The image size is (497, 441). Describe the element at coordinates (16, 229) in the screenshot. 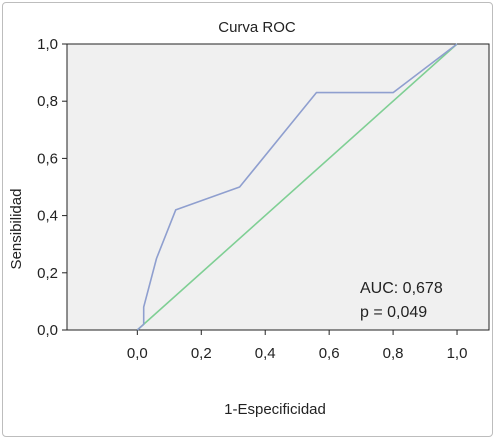

I see `y-axis-label: Sensibilidad` at that location.